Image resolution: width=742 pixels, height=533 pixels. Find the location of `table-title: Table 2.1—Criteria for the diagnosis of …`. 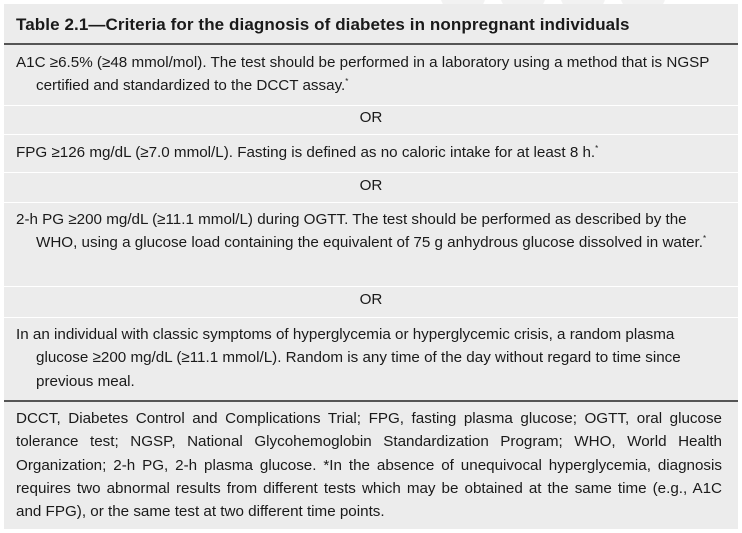

table-title: Table 2.1—Criteria for the diagnosis of … is located at coordinates (323, 24).